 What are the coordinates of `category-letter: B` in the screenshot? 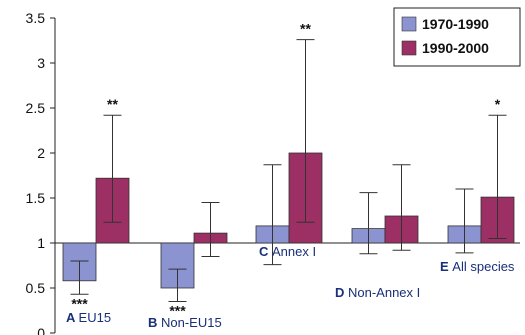 It's located at (154, 322).